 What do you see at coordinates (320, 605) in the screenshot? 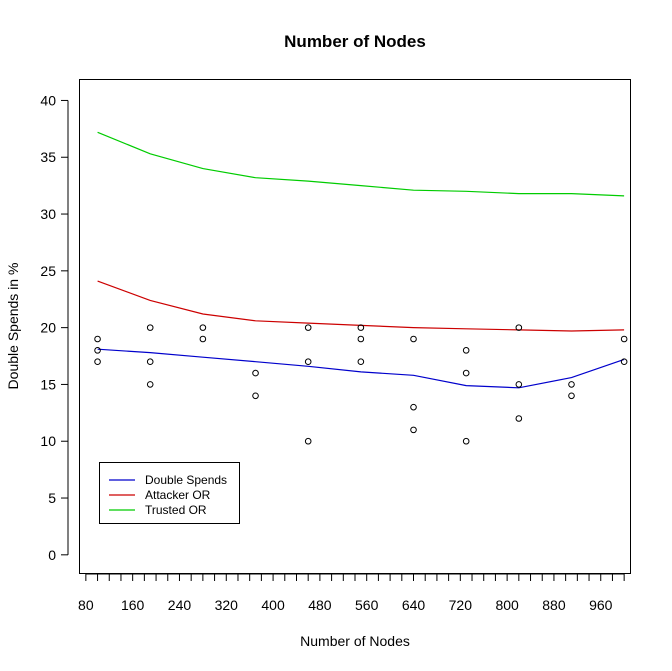
I see `x-tick-label: 480` at bounding box center [320, 605].